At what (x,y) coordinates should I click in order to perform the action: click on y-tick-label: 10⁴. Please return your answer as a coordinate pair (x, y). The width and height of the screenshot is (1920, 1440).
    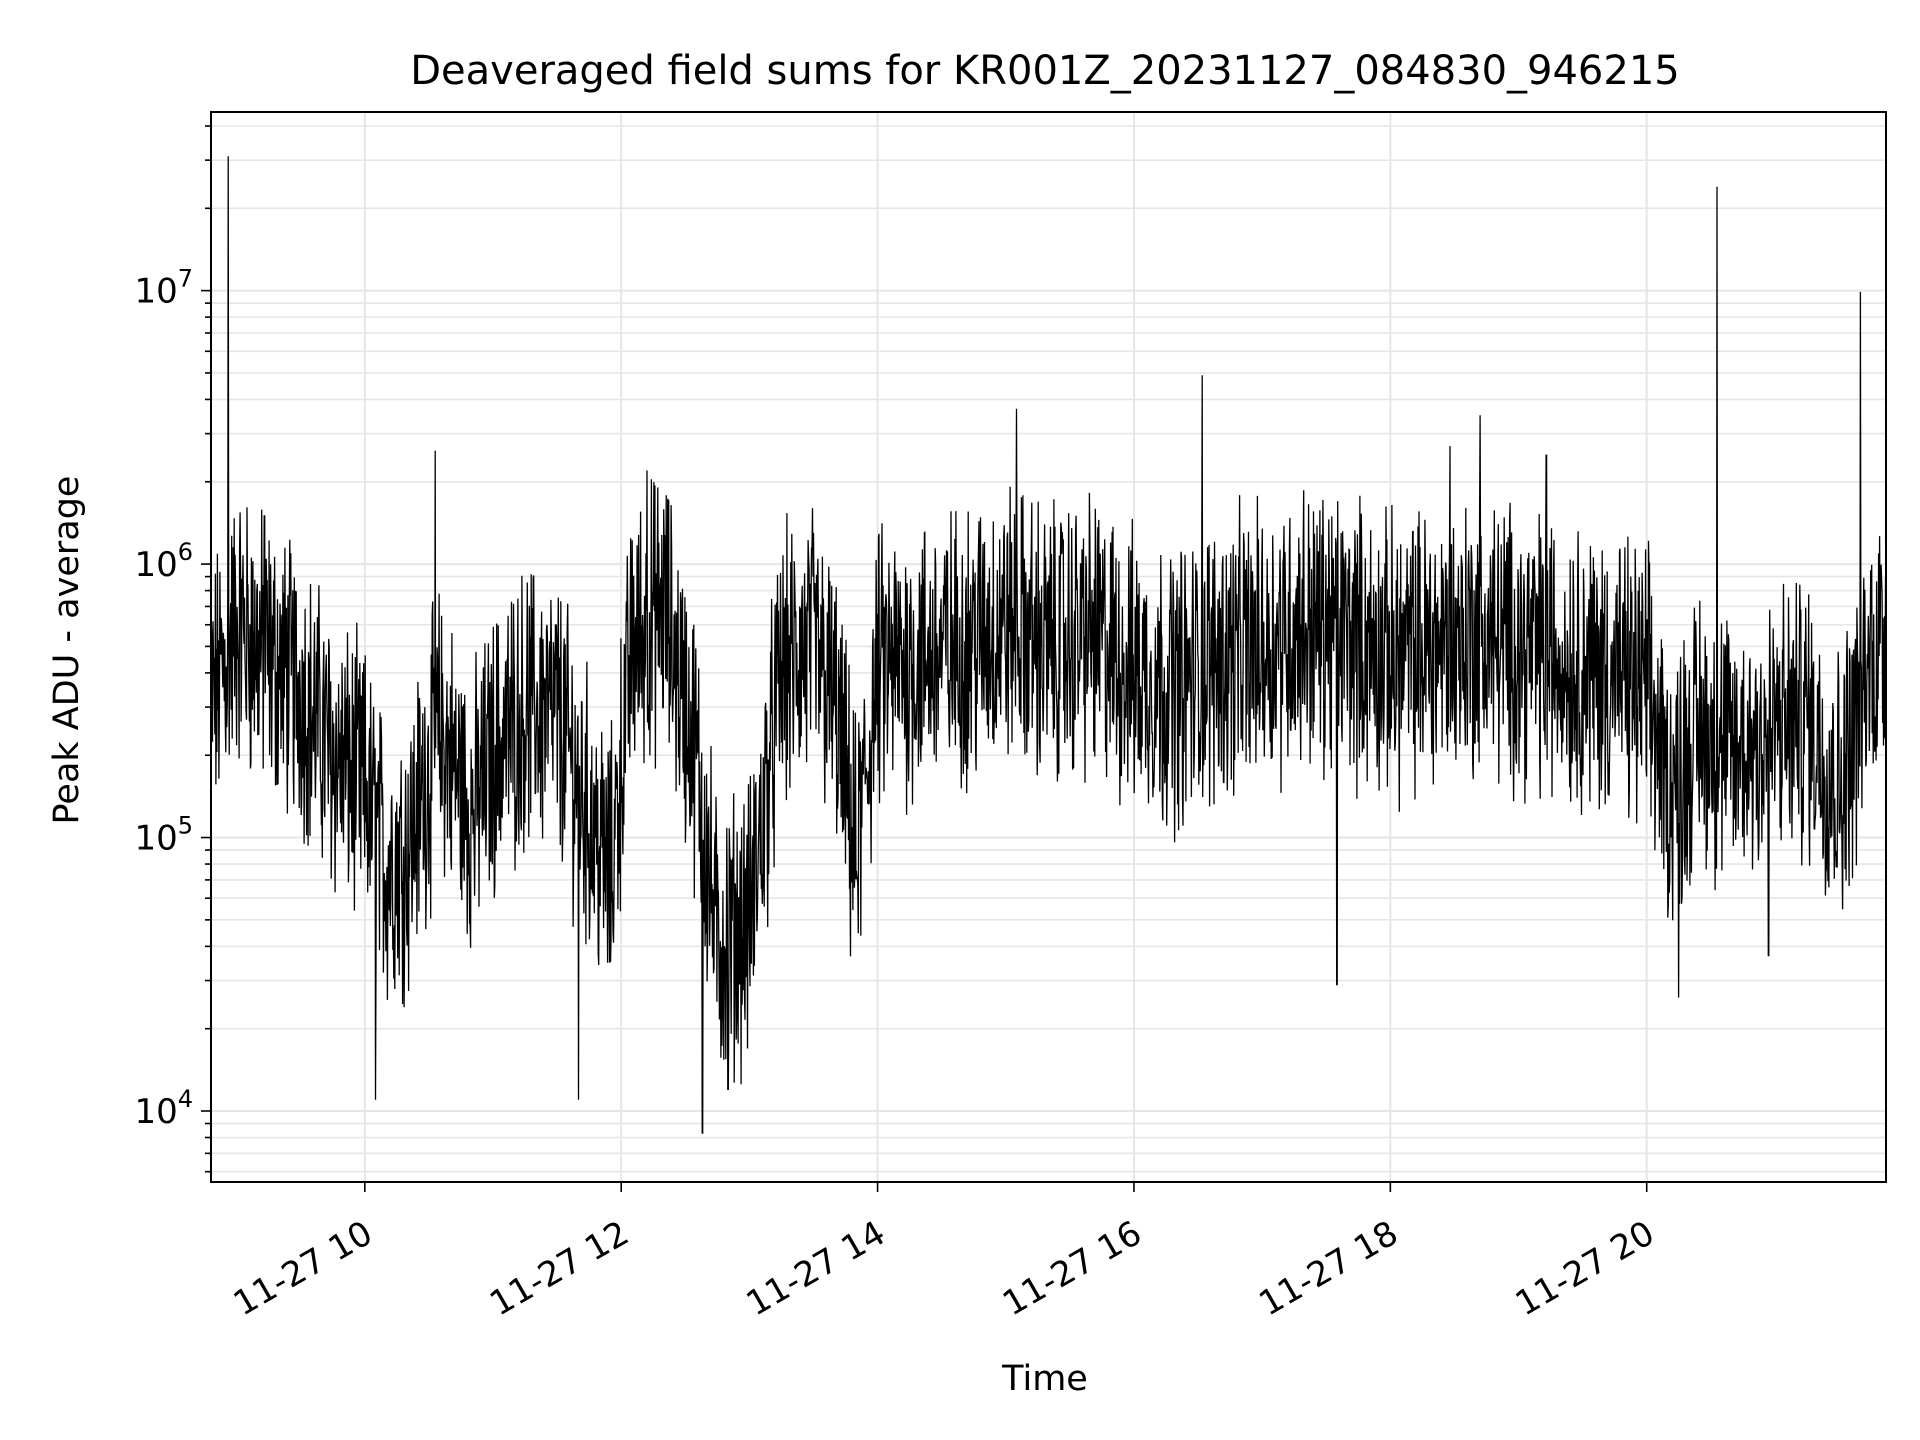
    Looking at the image, I should click on (163, 1108).